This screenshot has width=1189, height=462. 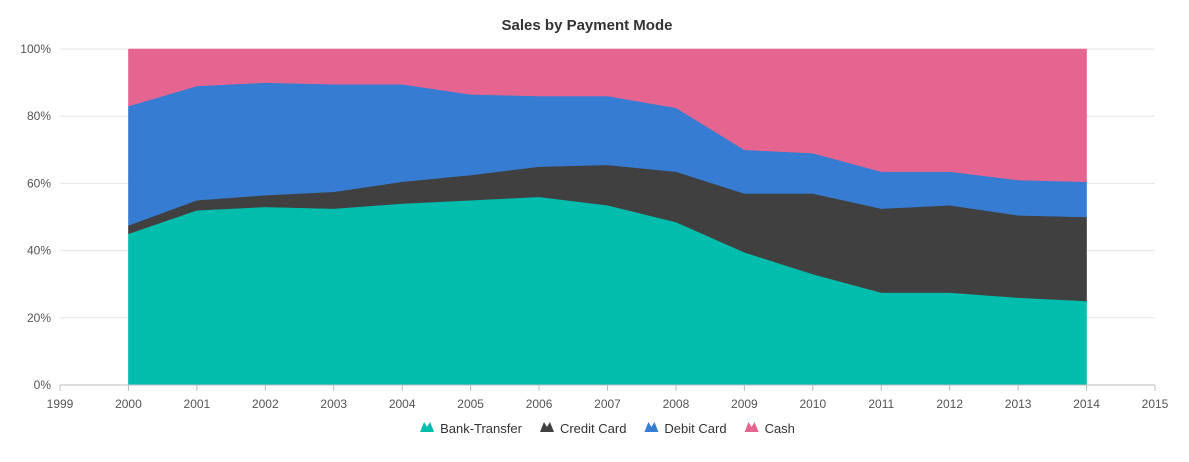 I want to click on legend-item-1: Credit Card, so click(x=582, y=428).